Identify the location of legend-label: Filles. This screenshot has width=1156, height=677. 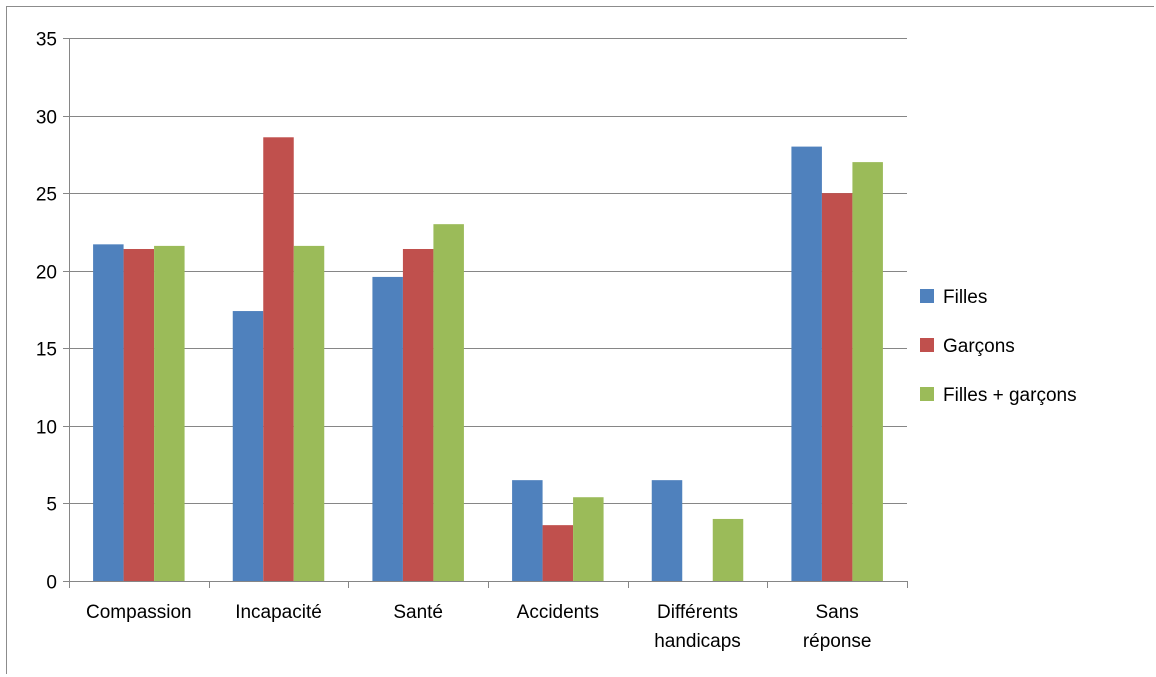
(965, 297).